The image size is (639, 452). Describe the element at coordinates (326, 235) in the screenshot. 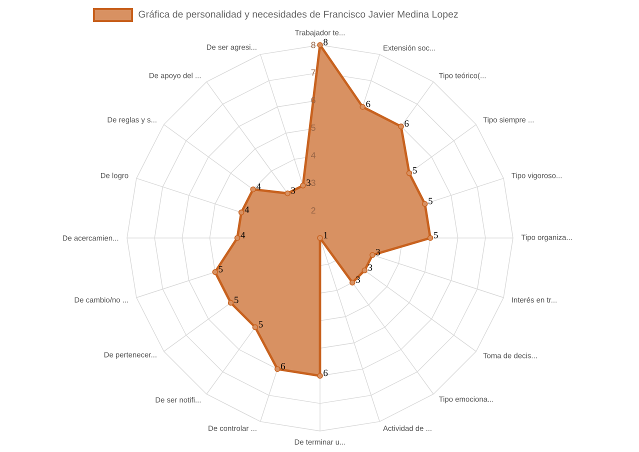

I see `data-label: 1` at that location.